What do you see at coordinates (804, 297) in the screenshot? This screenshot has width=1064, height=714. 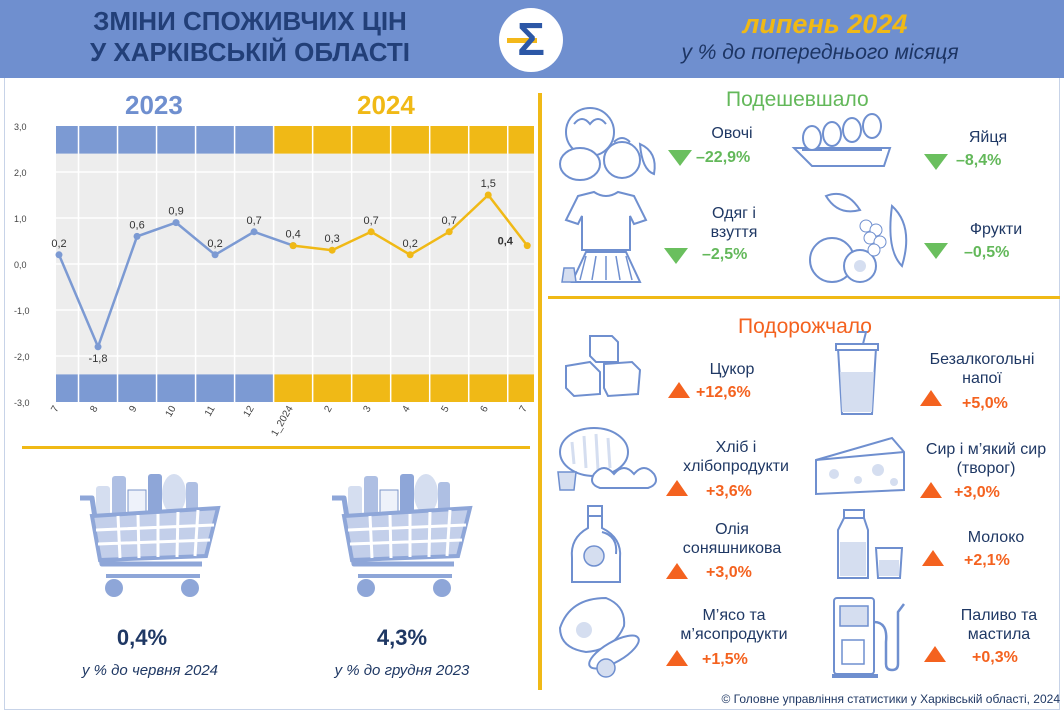 I see `divider-right` at bounding box center [804, 297].